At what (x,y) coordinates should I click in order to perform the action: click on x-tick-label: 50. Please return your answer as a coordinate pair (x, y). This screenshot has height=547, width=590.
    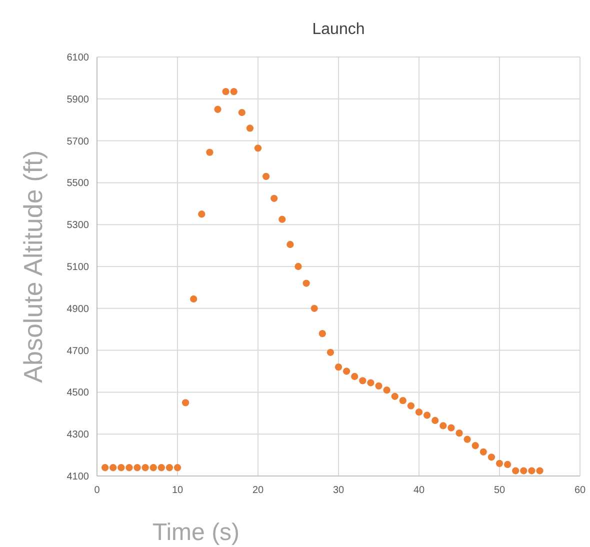
    Looking at the image, I should click on (500, 490).